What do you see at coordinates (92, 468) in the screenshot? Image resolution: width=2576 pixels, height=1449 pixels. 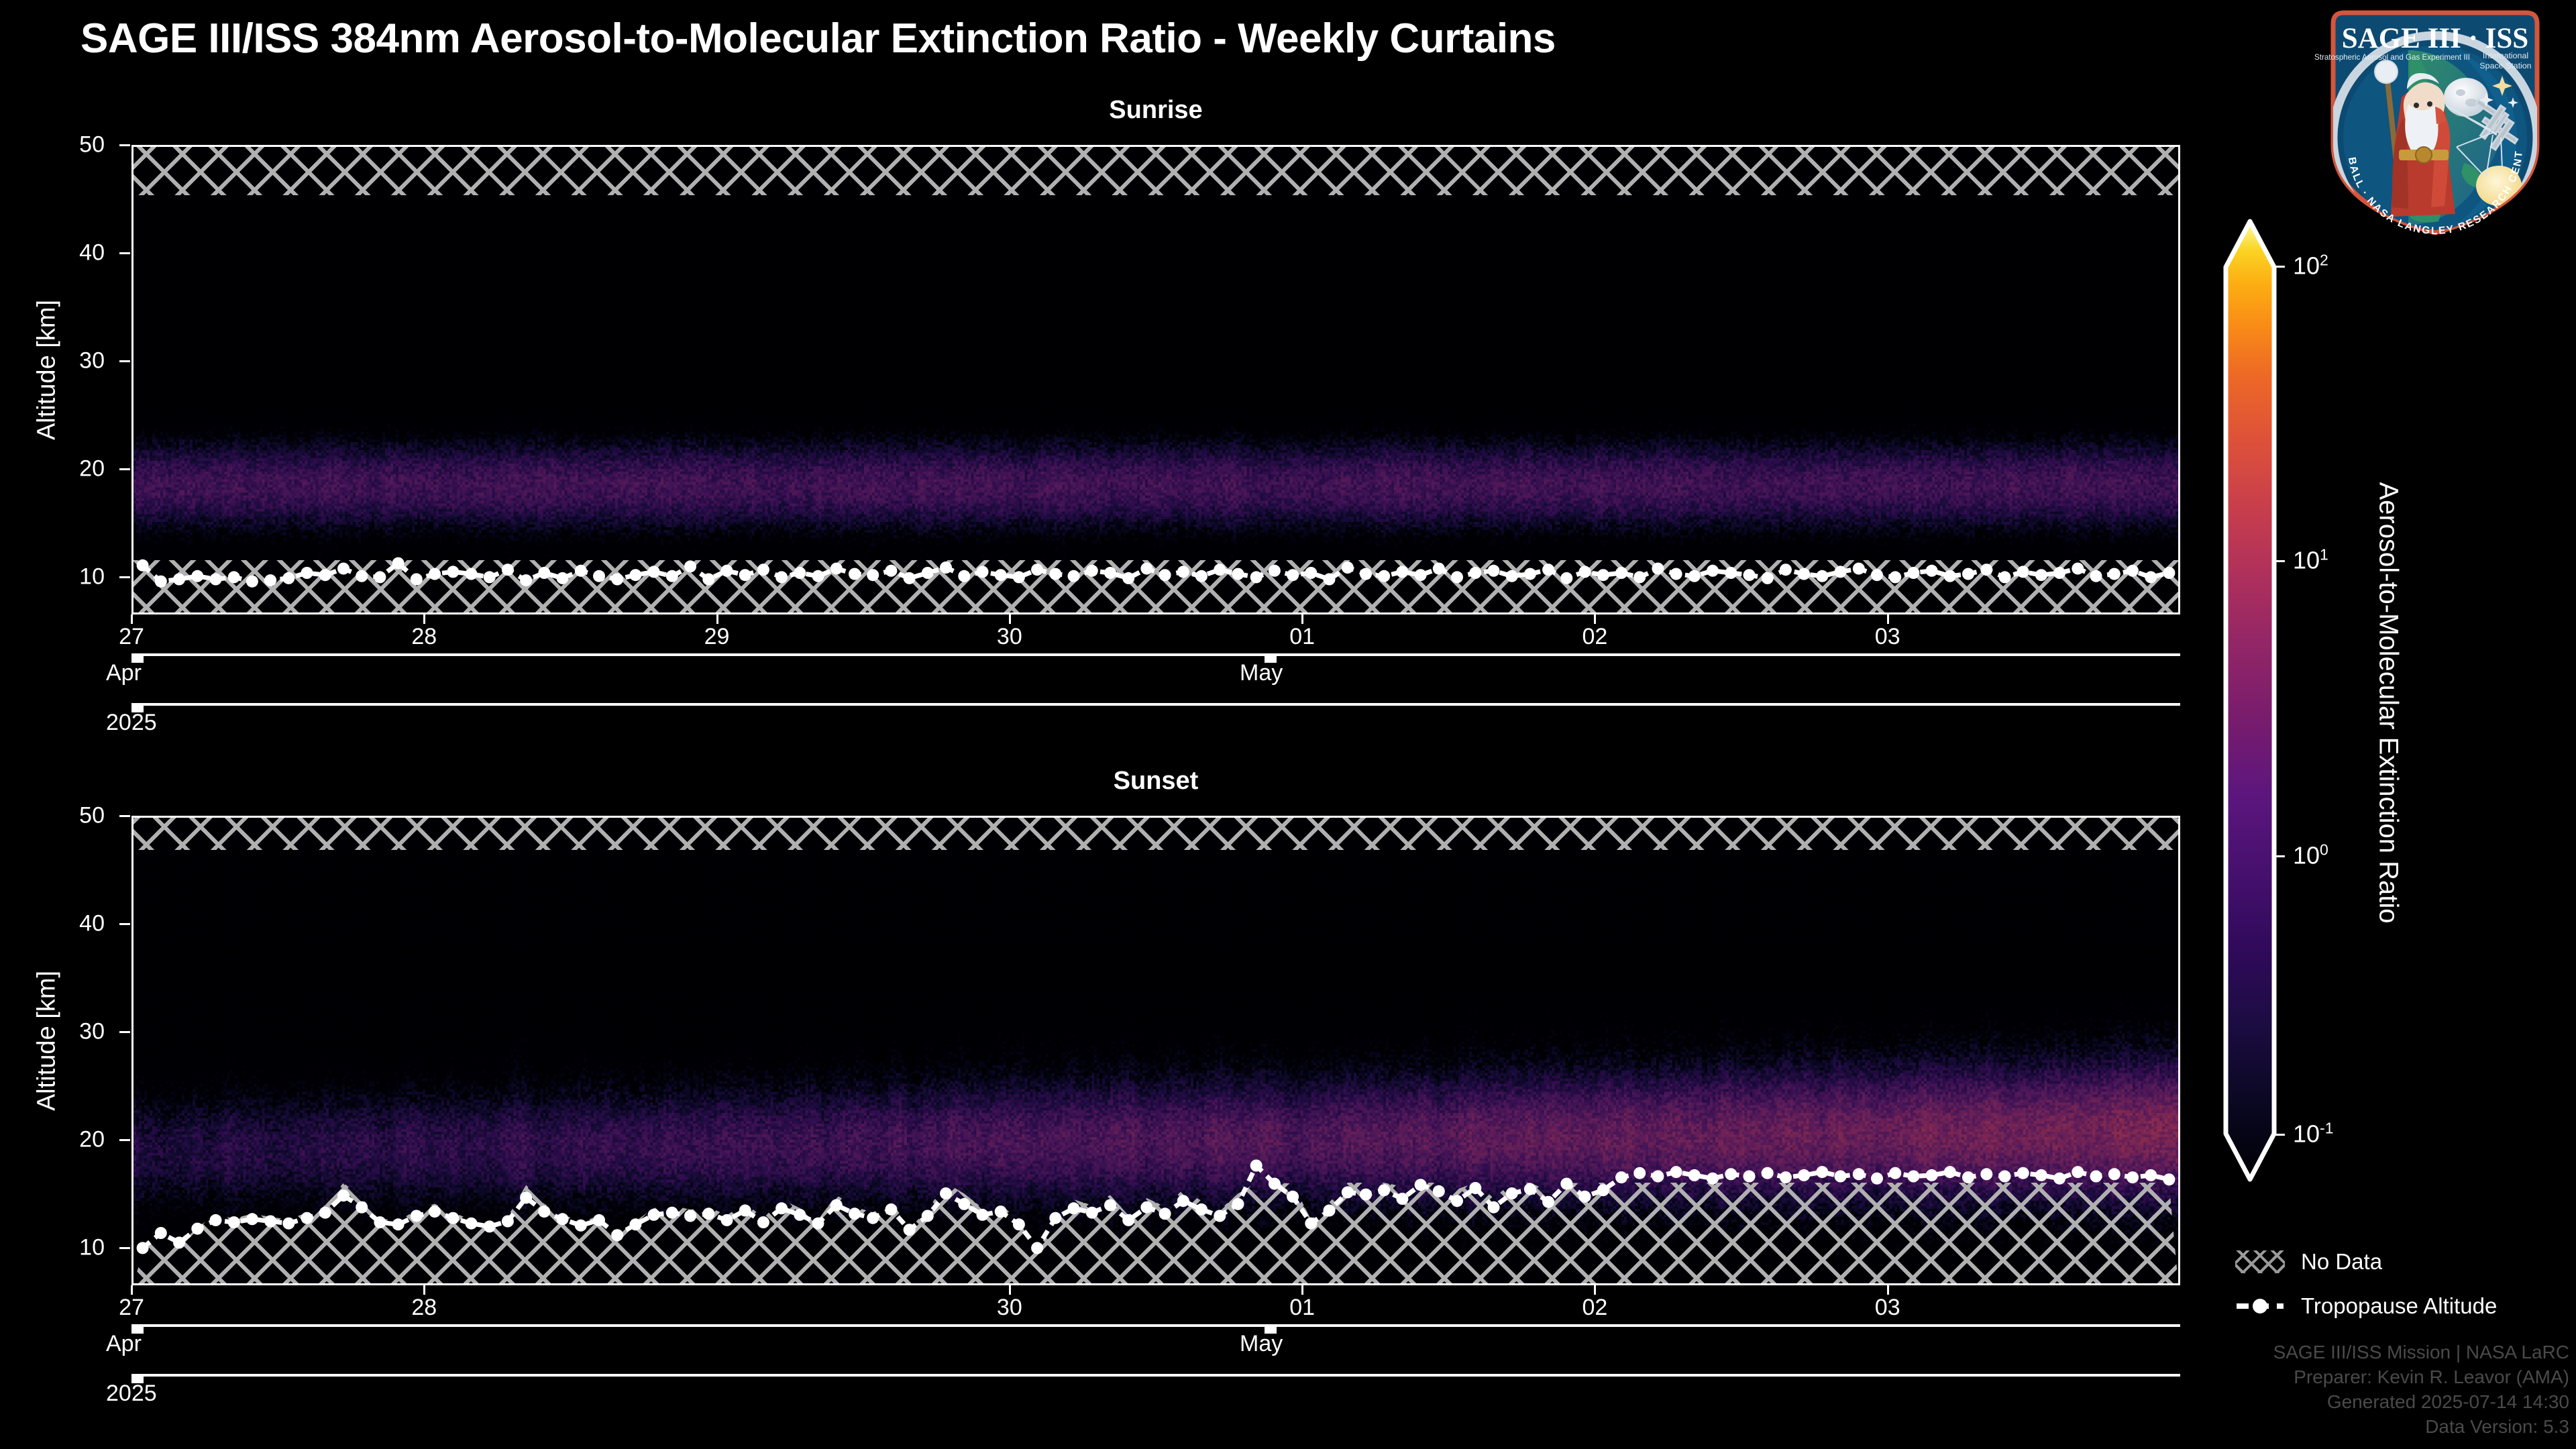 I see `y-tick-label-20: 20` at bounding box center [92, 468].